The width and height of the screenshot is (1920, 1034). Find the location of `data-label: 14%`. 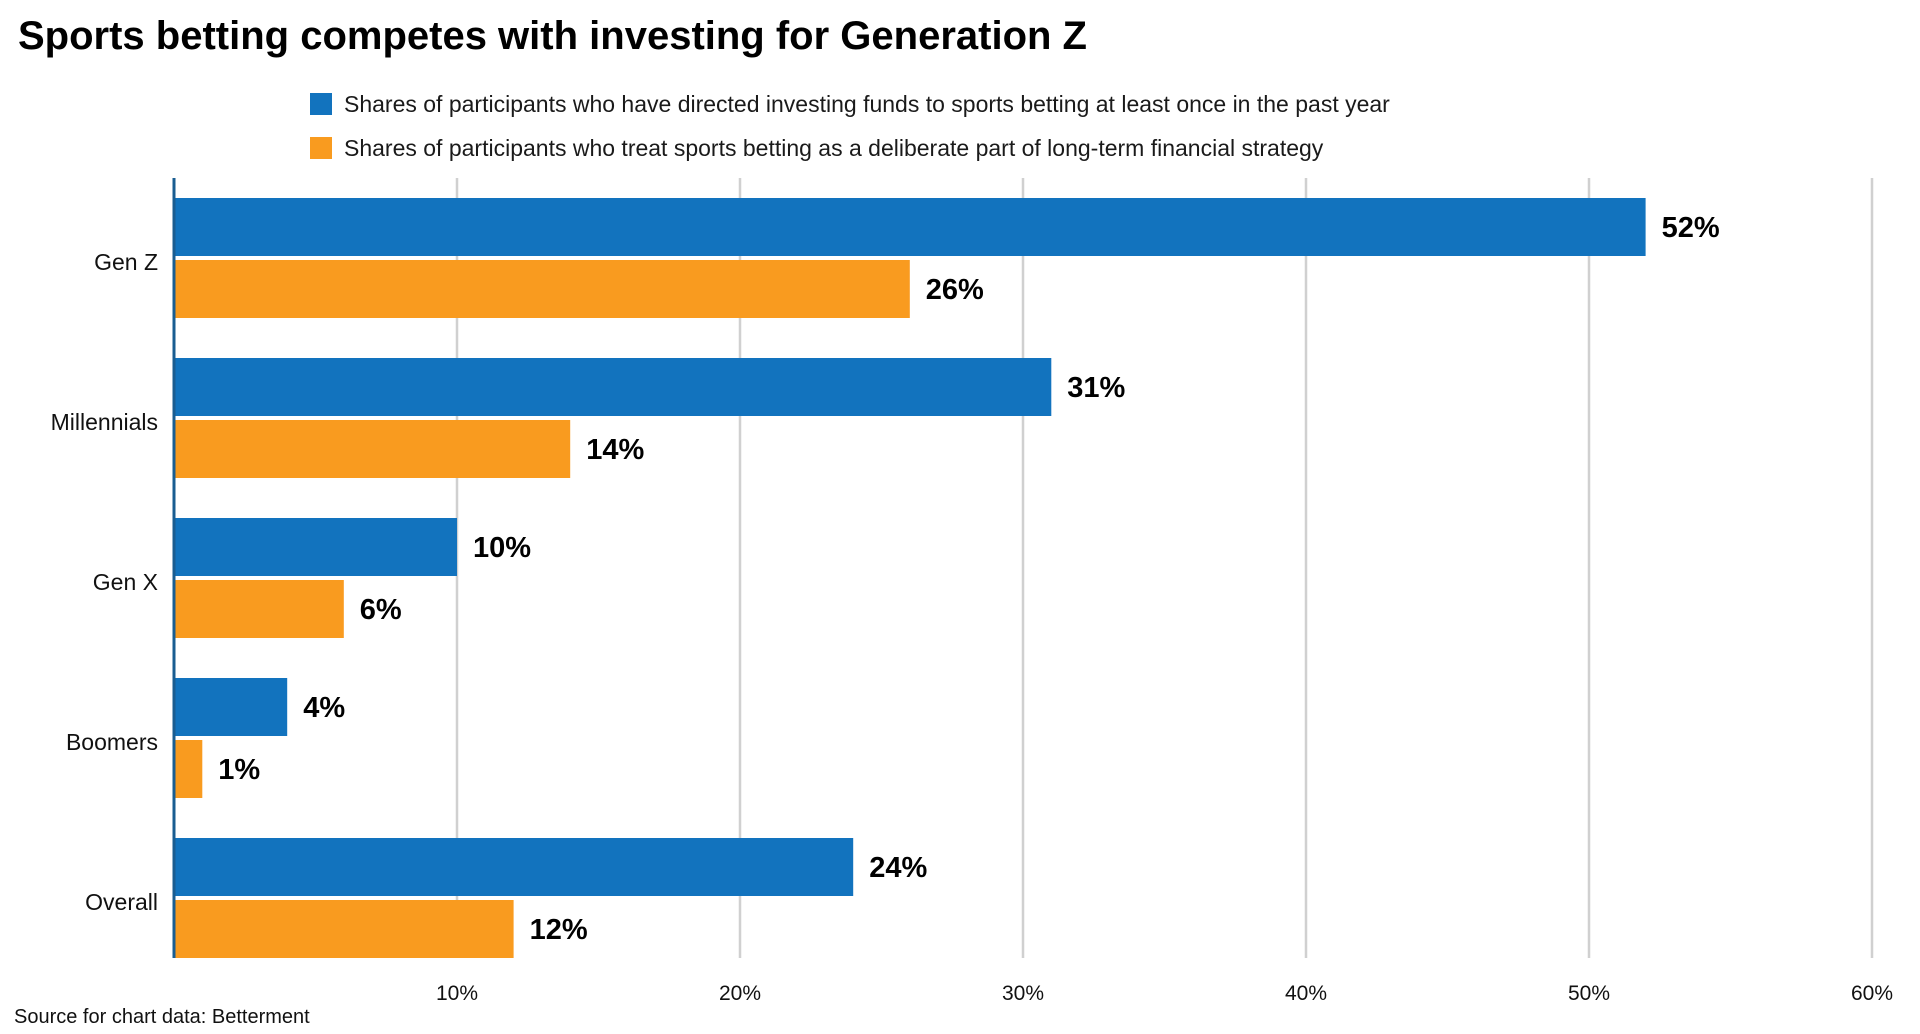

data-label: 14% is located at coordinates (615, 450).